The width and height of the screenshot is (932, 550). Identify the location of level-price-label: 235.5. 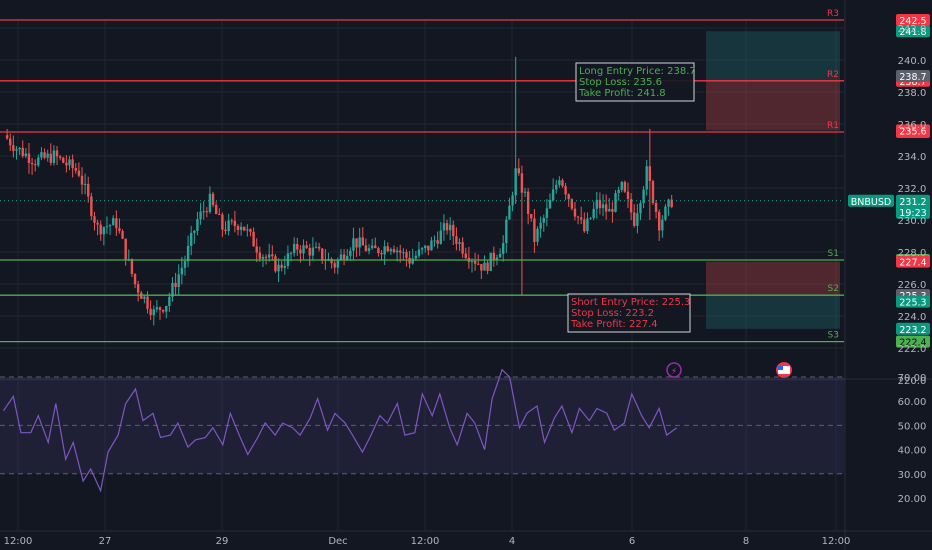
(912, 133).